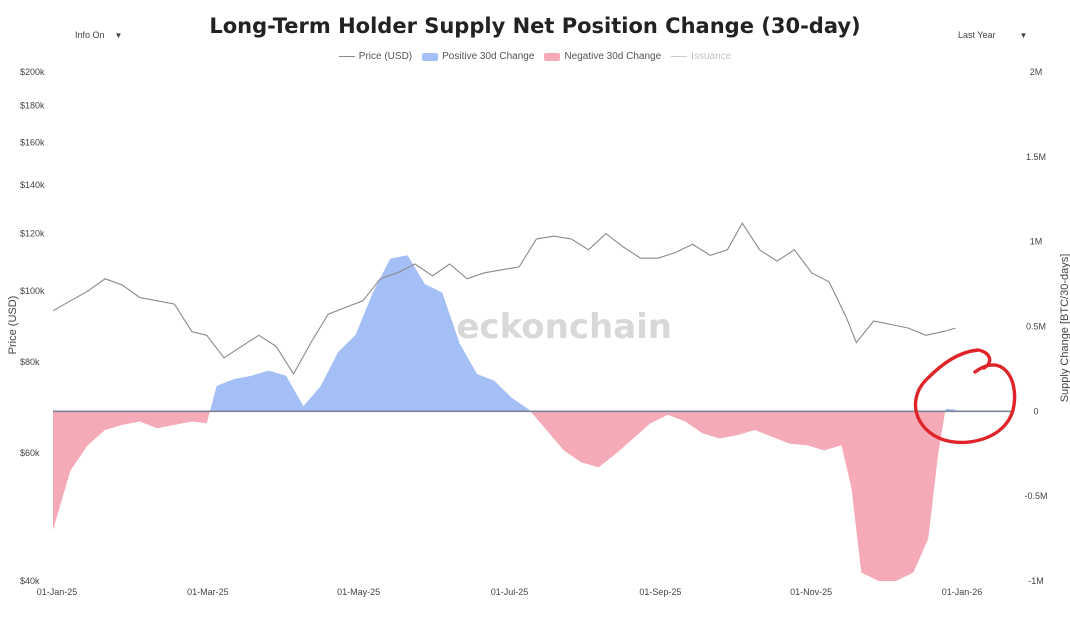  I want to click on legend-item: Positive 30d Change, so click(478, 56).